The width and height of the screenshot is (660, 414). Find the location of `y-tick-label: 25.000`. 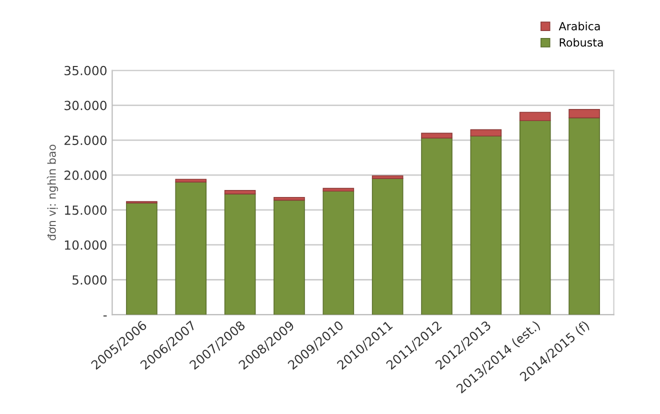

y-tick-label: 25.000 is located at coordinates (85, 141).